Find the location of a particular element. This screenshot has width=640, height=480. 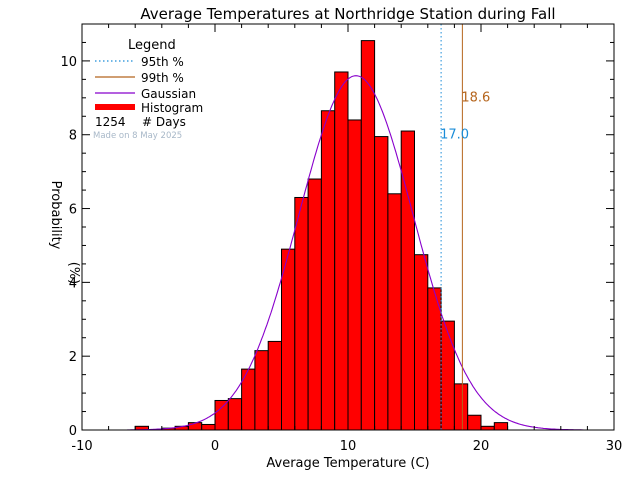

x-tick-label: -10 is located at coordinates (81, 446).